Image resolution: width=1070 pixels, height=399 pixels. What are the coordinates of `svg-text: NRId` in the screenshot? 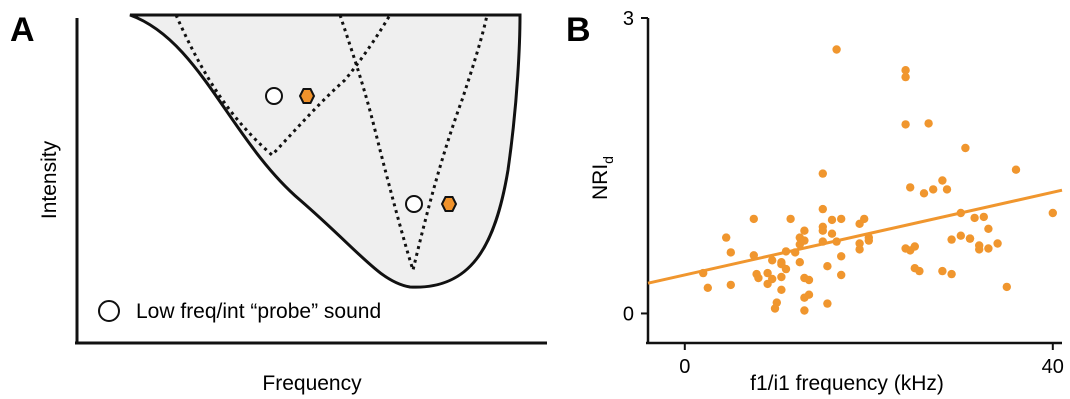 It's located at (602, 178).